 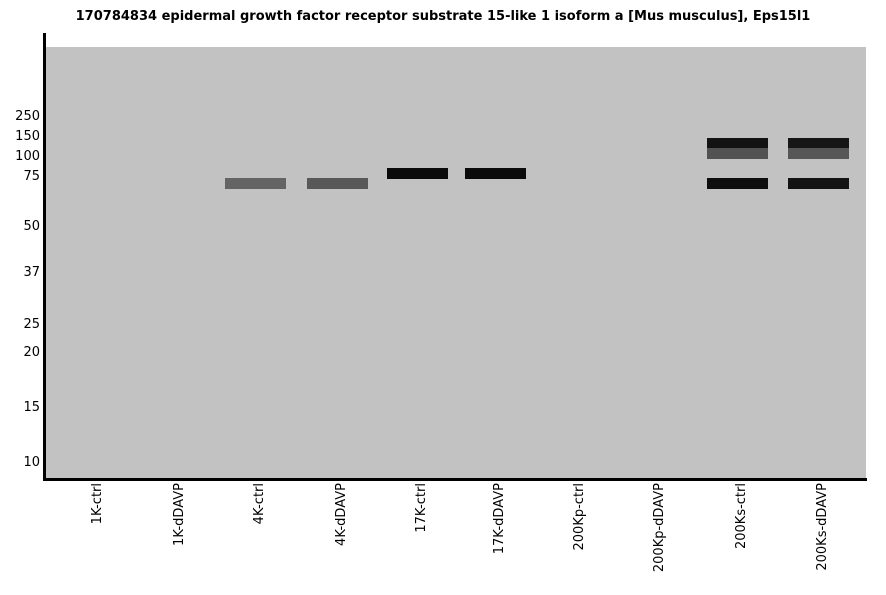 What do you see at coordinates (179, 514) in the screenshot?
I see `x-lane-label: 1K-dDAVP` at bounding box center [179, 514].